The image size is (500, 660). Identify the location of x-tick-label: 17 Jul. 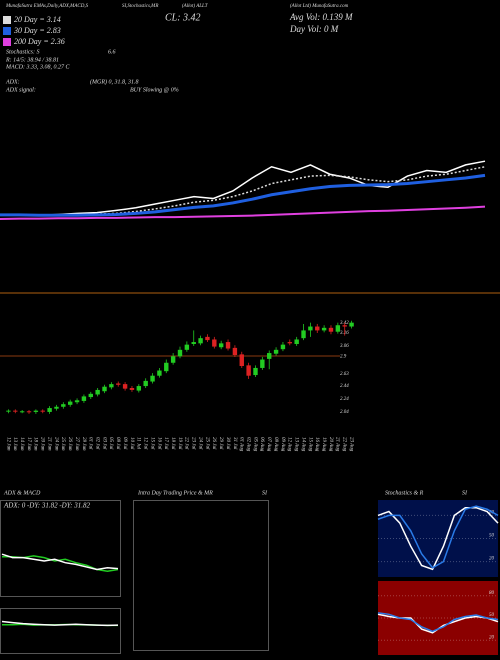
(165, 443).